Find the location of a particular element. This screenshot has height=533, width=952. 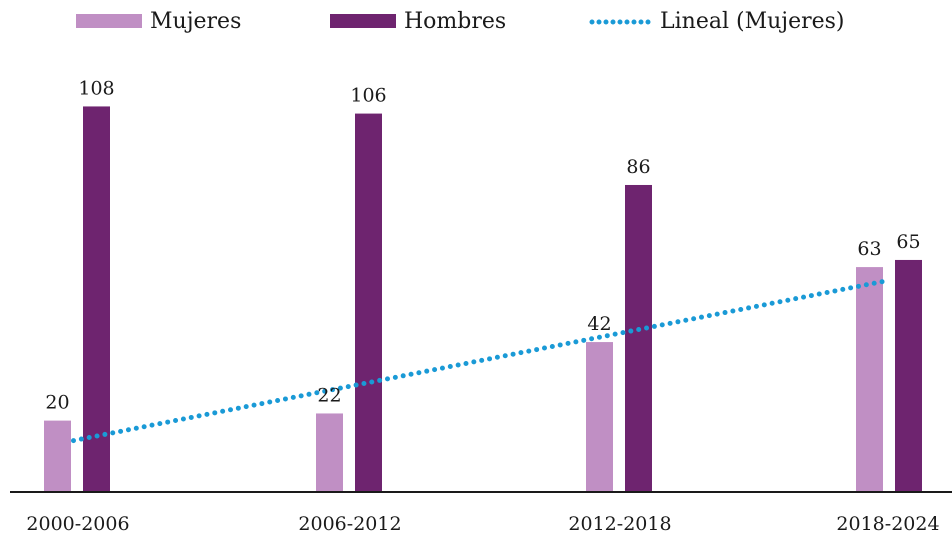

legend: Mujeres Hombres Lineal (Mujeres) is located at coordinates (460, 21).